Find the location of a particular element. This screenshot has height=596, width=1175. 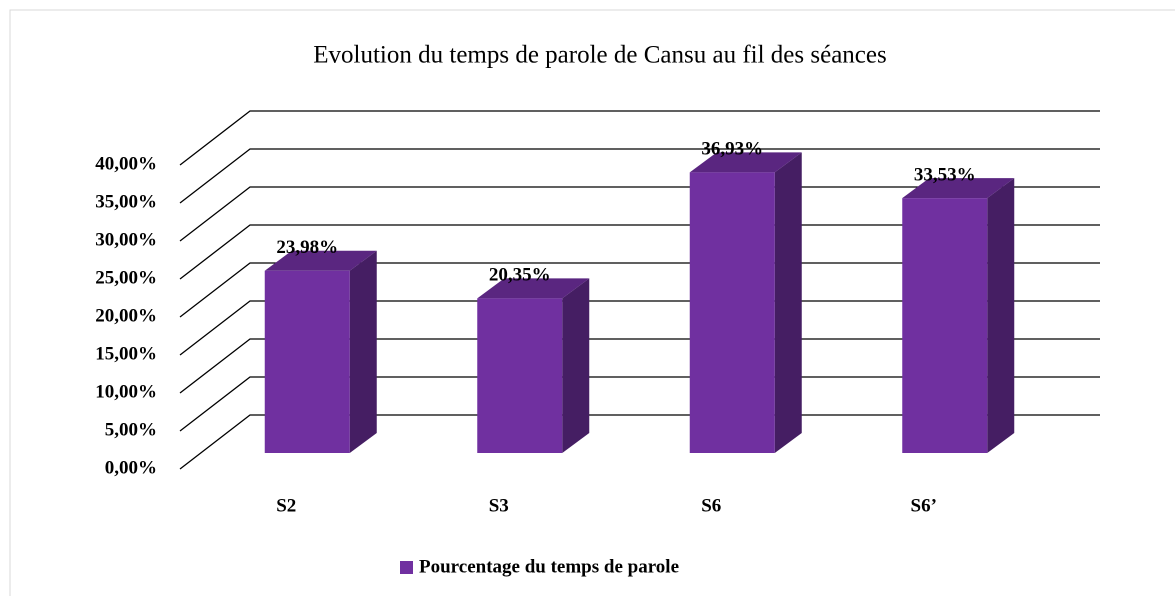

x-tick-label: S2 is located at coordinates (286, 505).